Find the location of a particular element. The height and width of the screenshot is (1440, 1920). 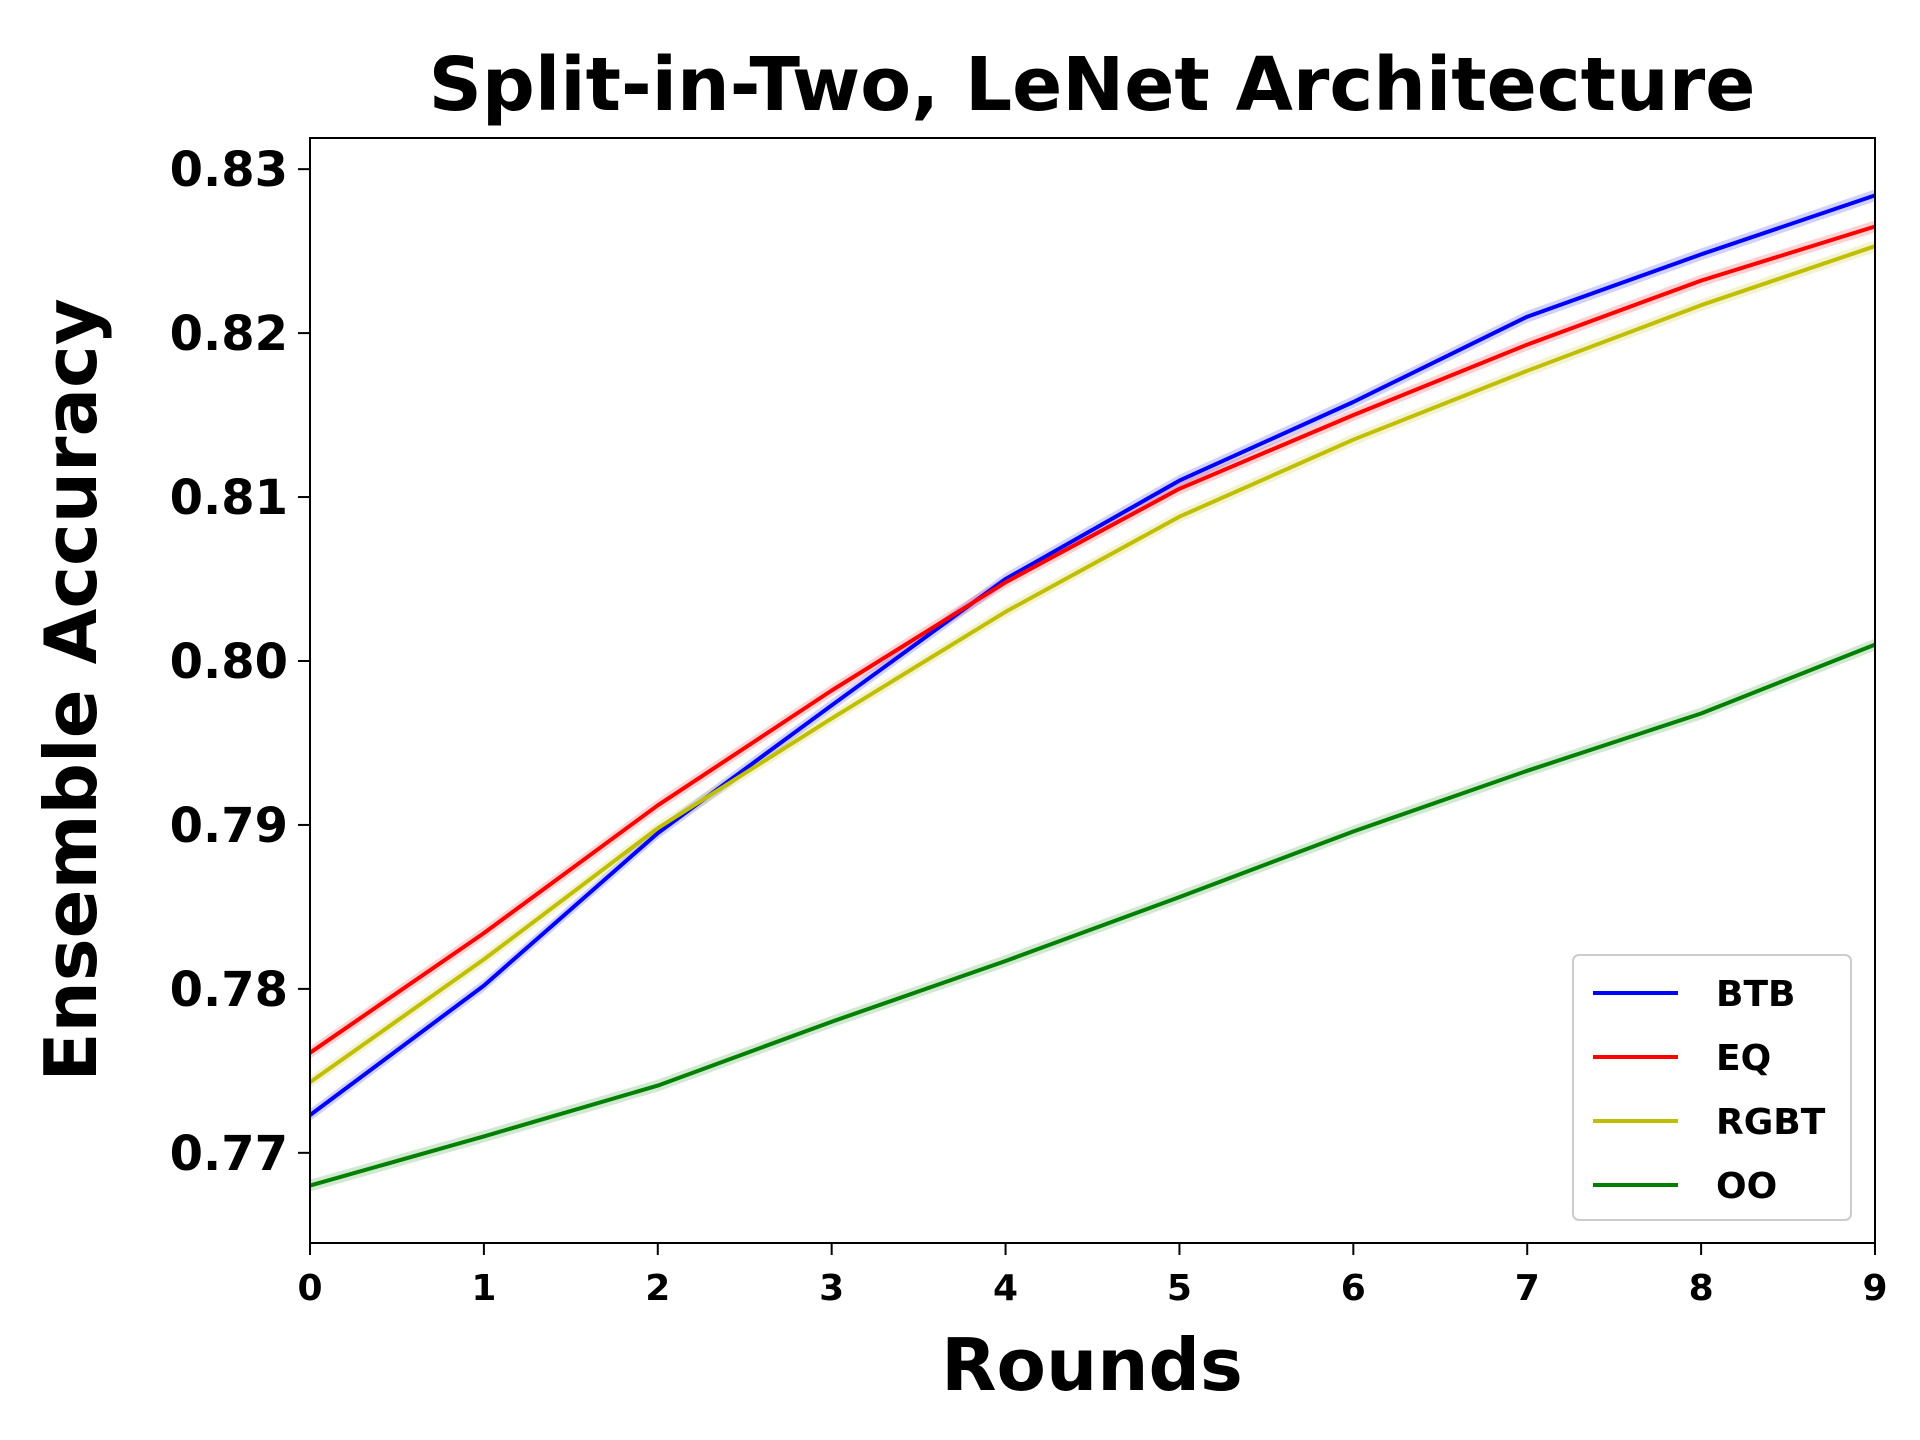

legend-entry-eq: EQ is located at coordinates (1682, 1058).